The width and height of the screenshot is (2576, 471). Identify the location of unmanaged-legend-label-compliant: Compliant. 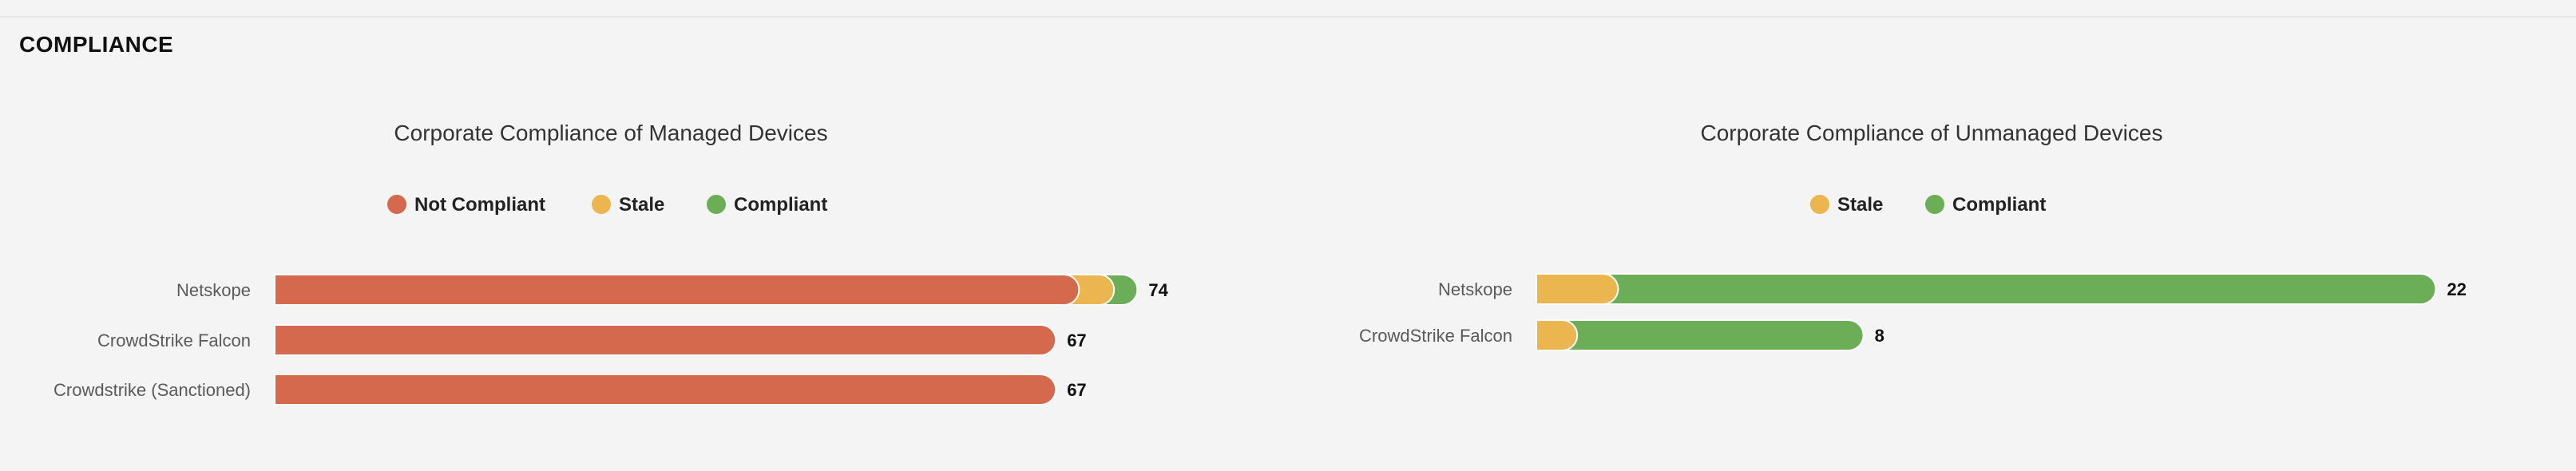
(1999, 205).